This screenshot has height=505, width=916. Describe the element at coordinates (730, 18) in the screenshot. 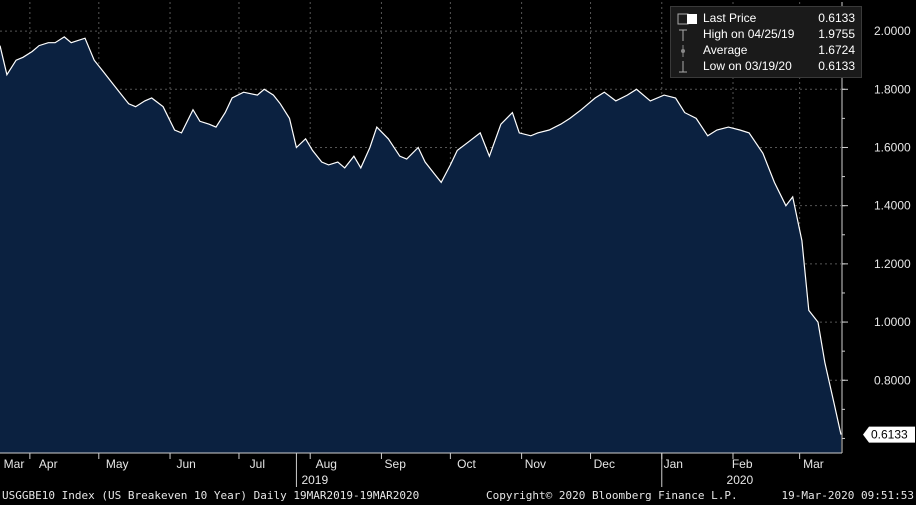

I see `legend-label: Last Price` at that location.